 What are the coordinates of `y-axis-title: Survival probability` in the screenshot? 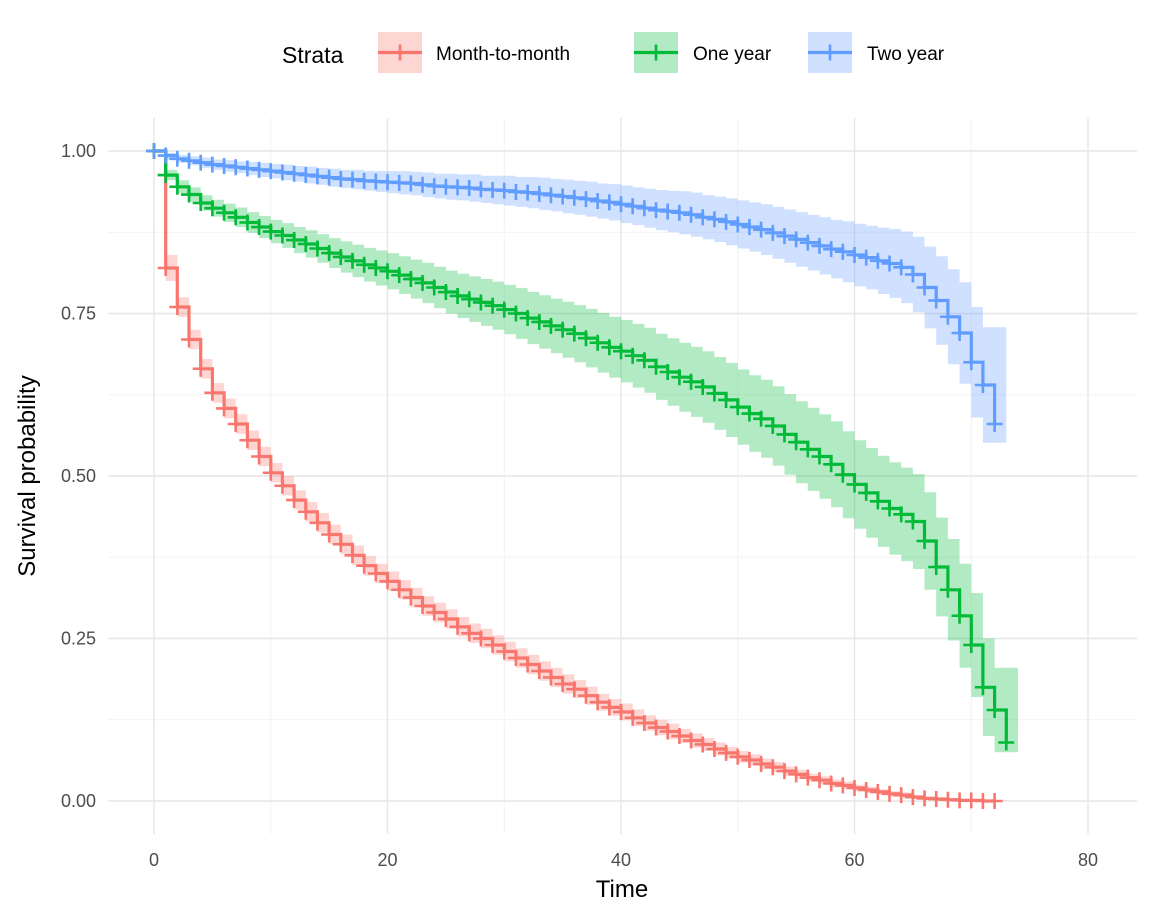 It's located at (27, 475).